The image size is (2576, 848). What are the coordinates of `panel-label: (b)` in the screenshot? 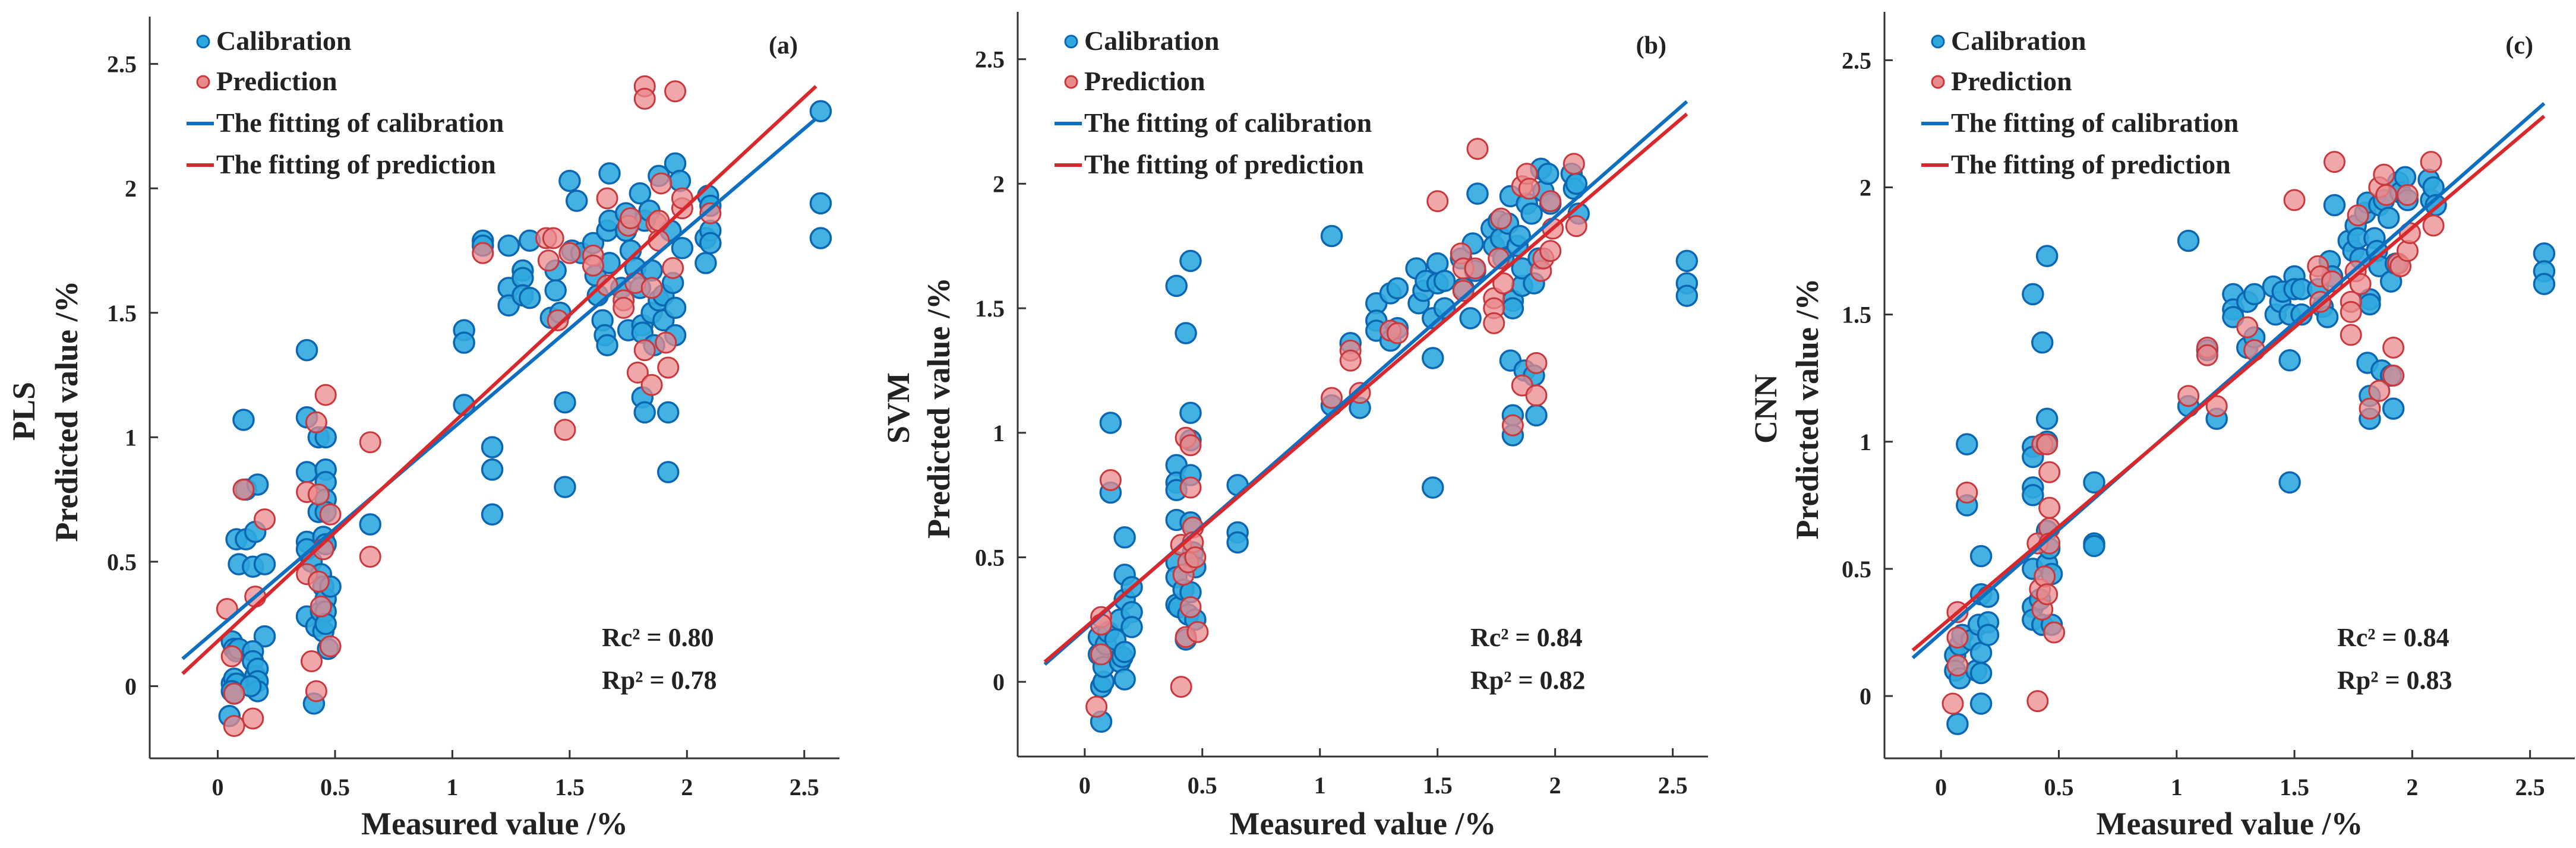 It's located at (1651, 45).